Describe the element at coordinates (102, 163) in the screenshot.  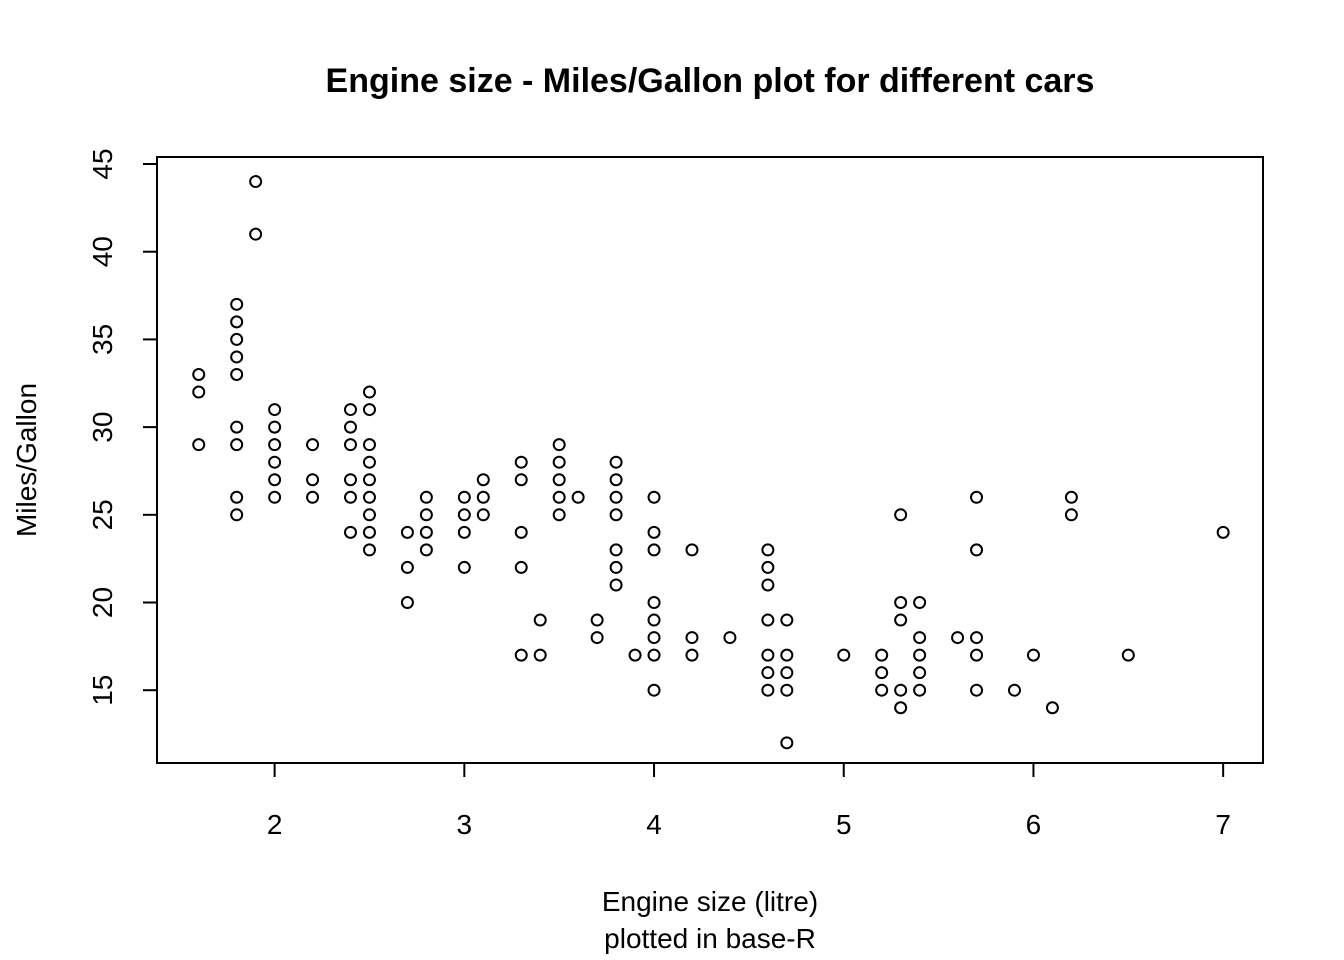
I see `y-tick-label: 45` at that location.